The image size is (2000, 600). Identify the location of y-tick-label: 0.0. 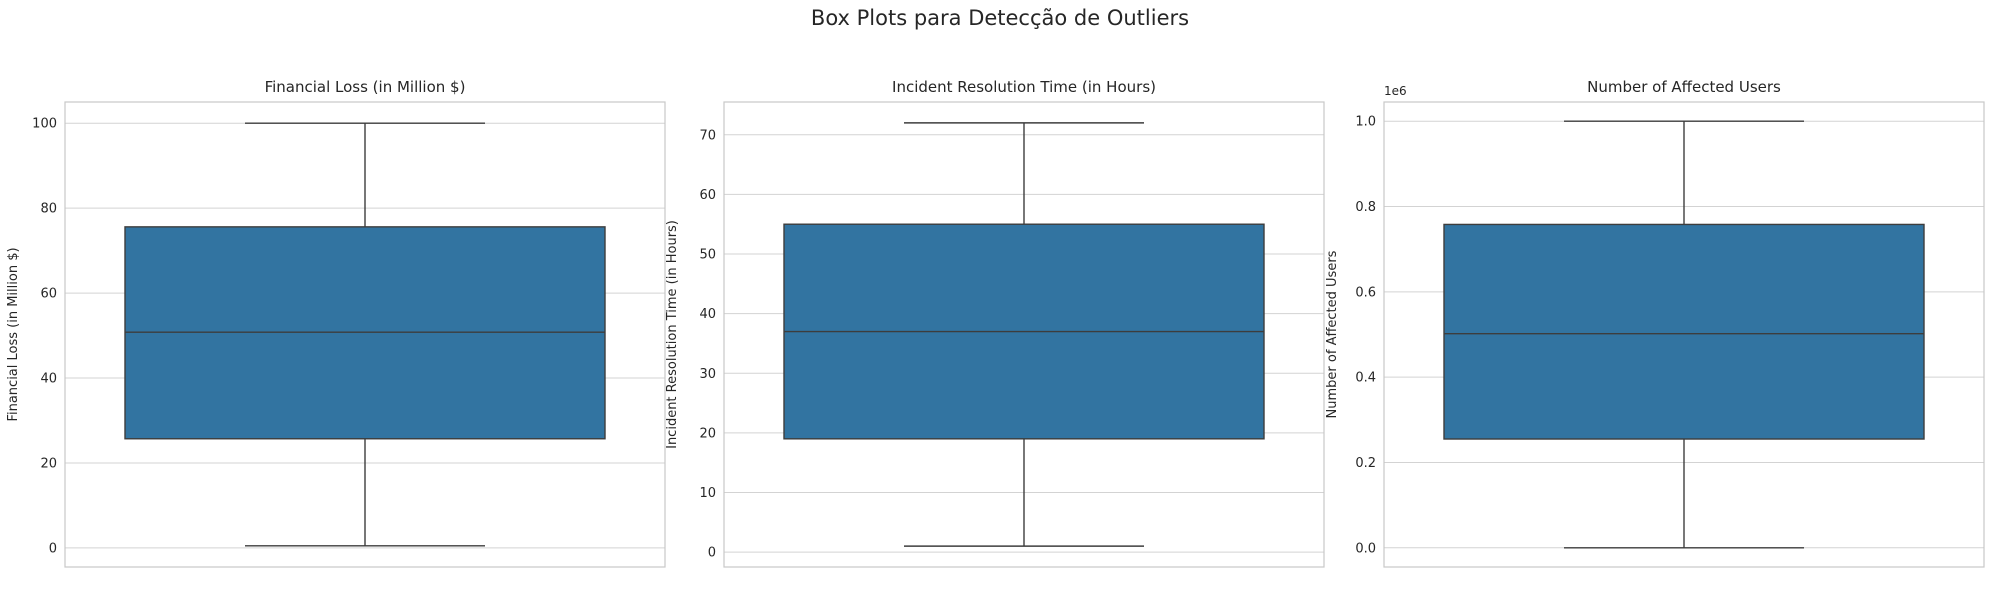
(1365, 548).